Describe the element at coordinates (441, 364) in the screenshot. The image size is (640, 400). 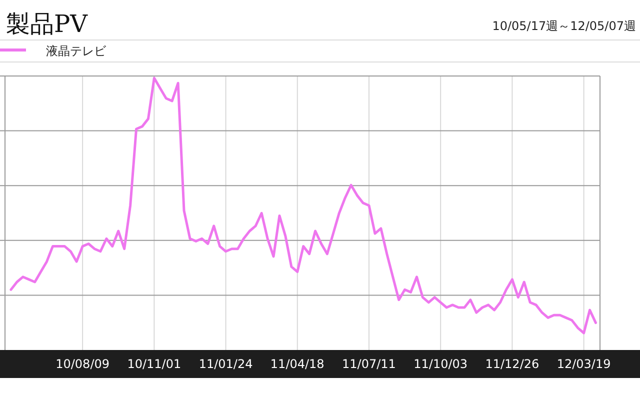
I see `x-tick-label: 11/10/03` at that location.